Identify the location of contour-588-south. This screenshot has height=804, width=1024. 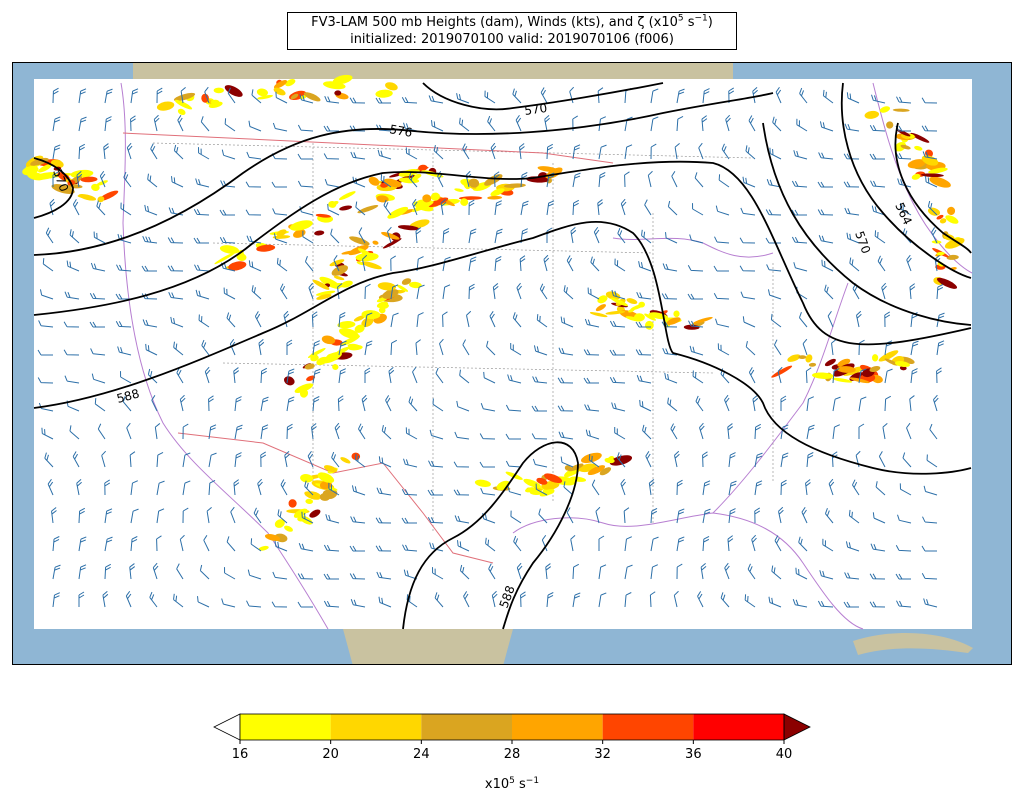
(490, 535).